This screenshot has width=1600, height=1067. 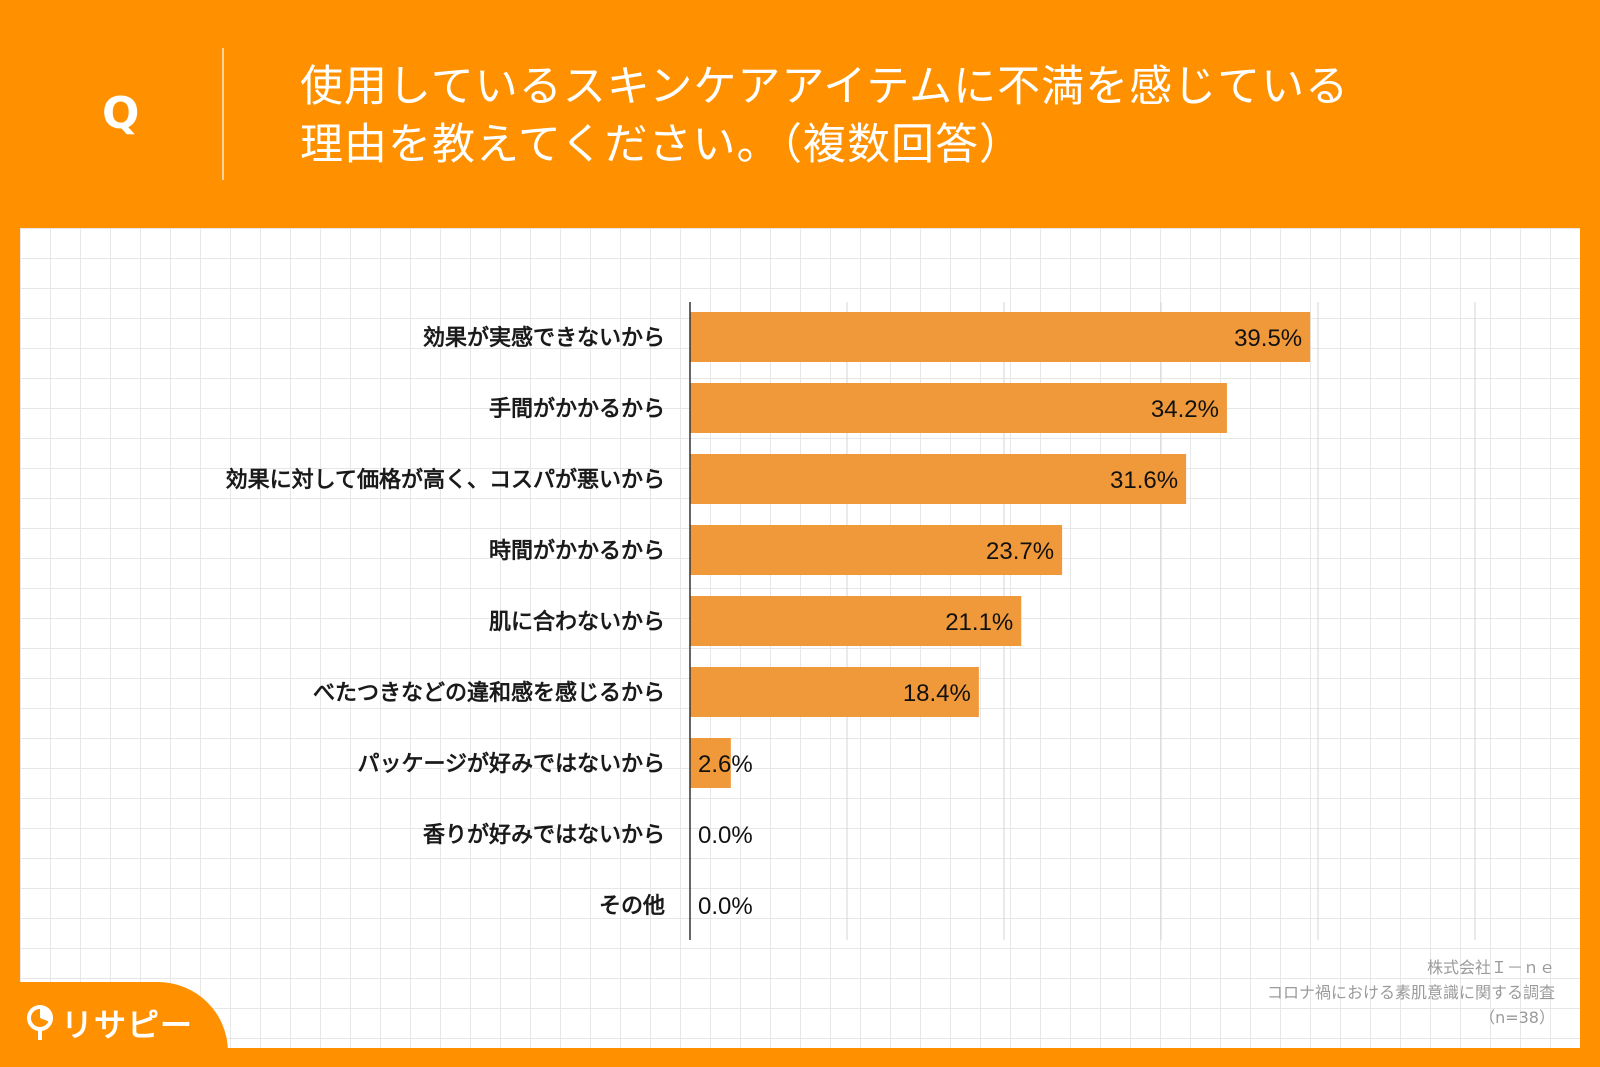 What do you see at coordinates (223, 114) in the screenshot?
I see `header-divider` at bounding box center [223, 114].